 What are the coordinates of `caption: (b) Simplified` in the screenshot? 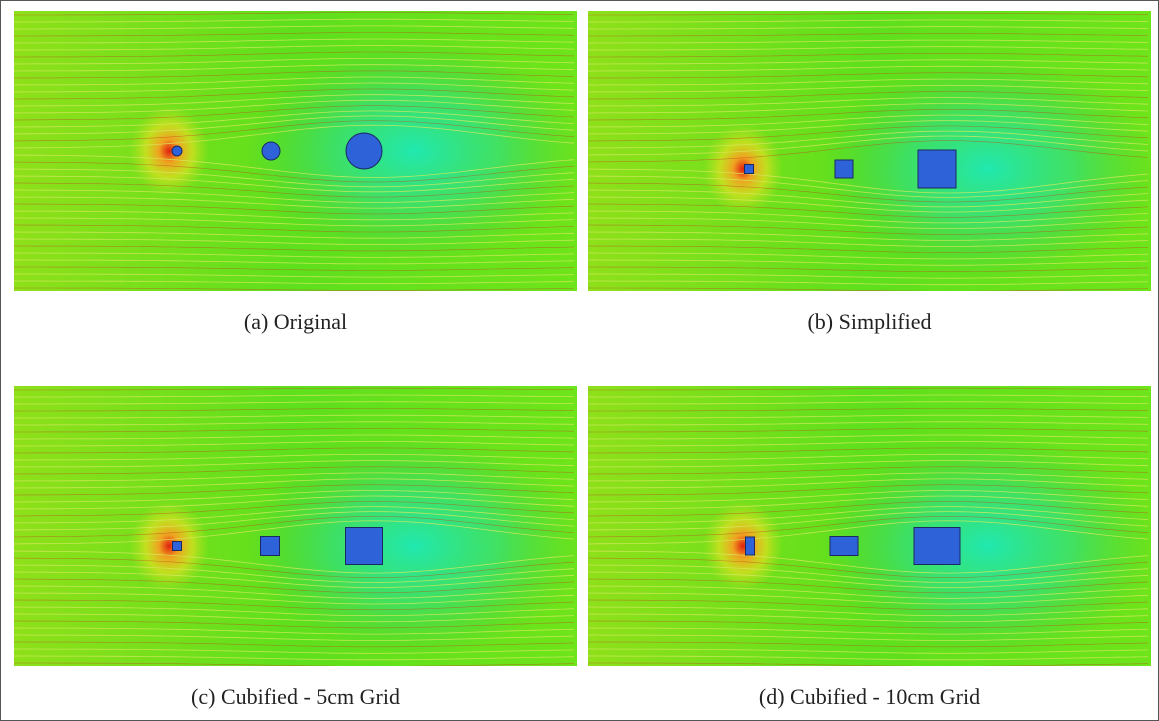 It's located at (869, 321).